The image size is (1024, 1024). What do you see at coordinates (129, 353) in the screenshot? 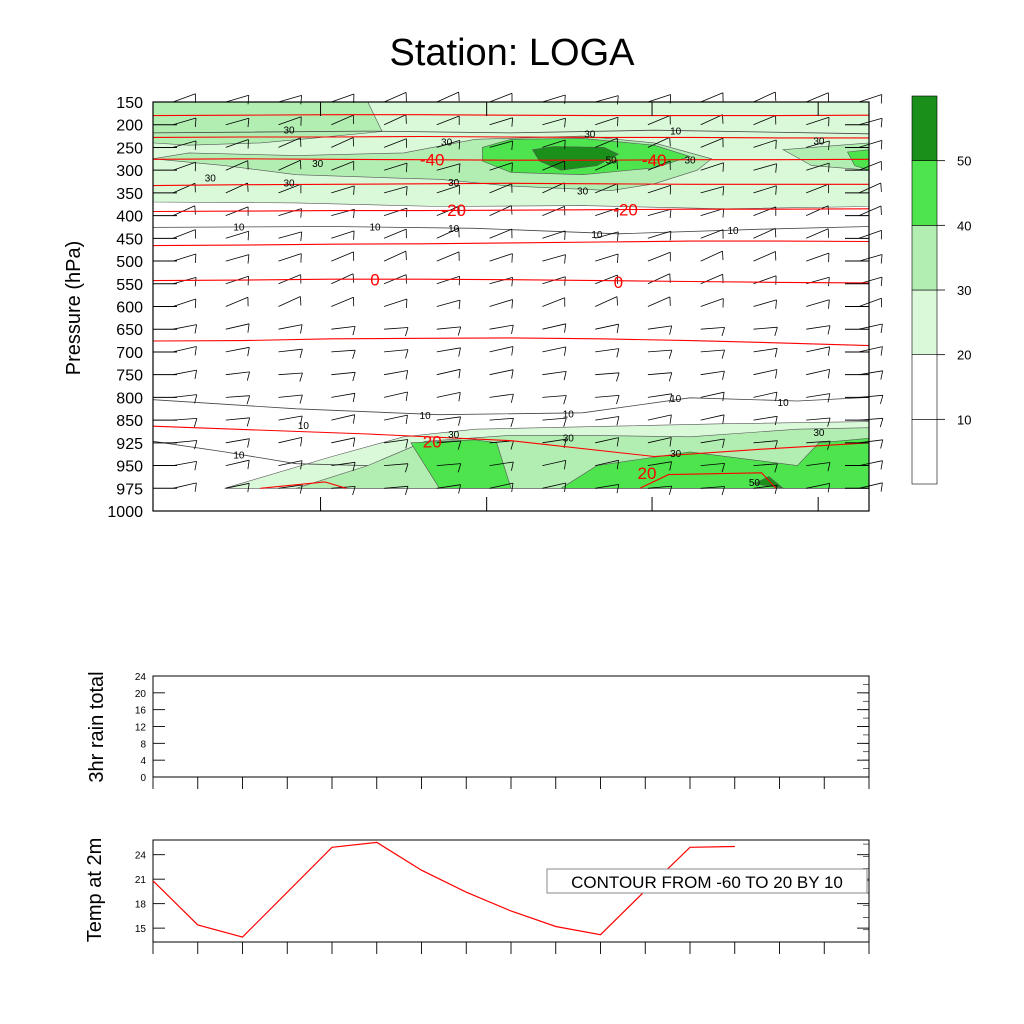
I see `y-tick-label: 700` at bounding box center [129, 353].